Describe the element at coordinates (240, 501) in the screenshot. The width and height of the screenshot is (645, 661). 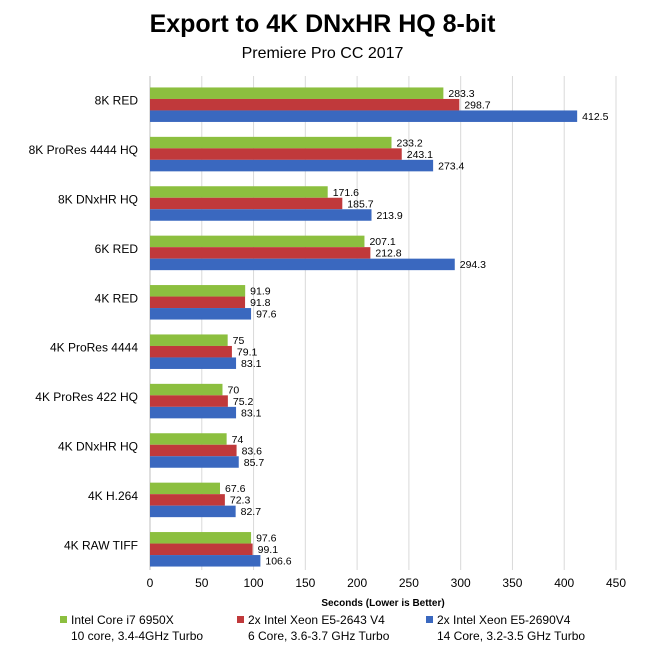
I see `data-label: 72.3` at that location.